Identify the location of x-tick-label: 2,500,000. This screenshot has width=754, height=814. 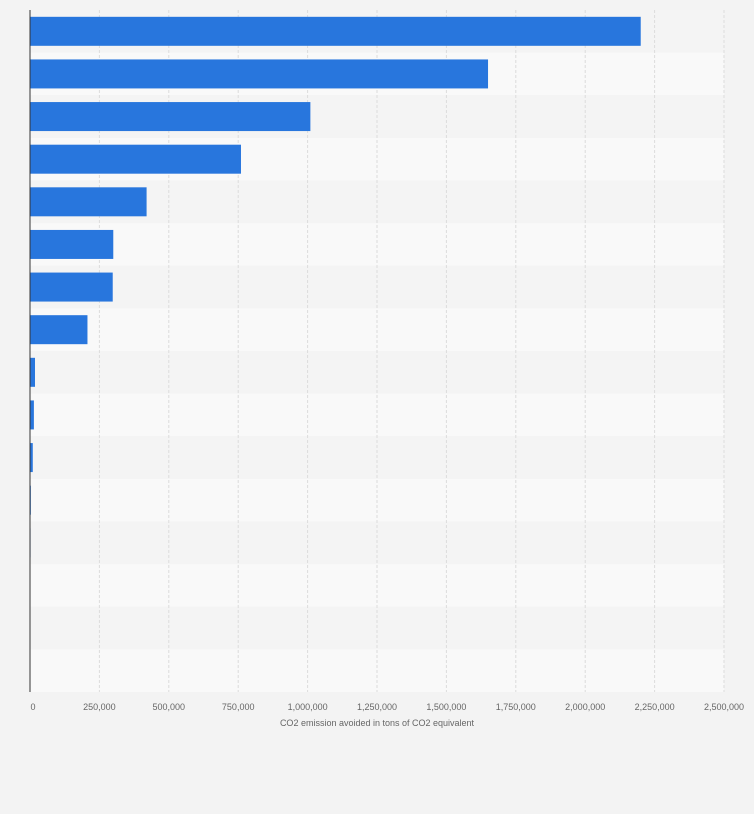
(724, 707).